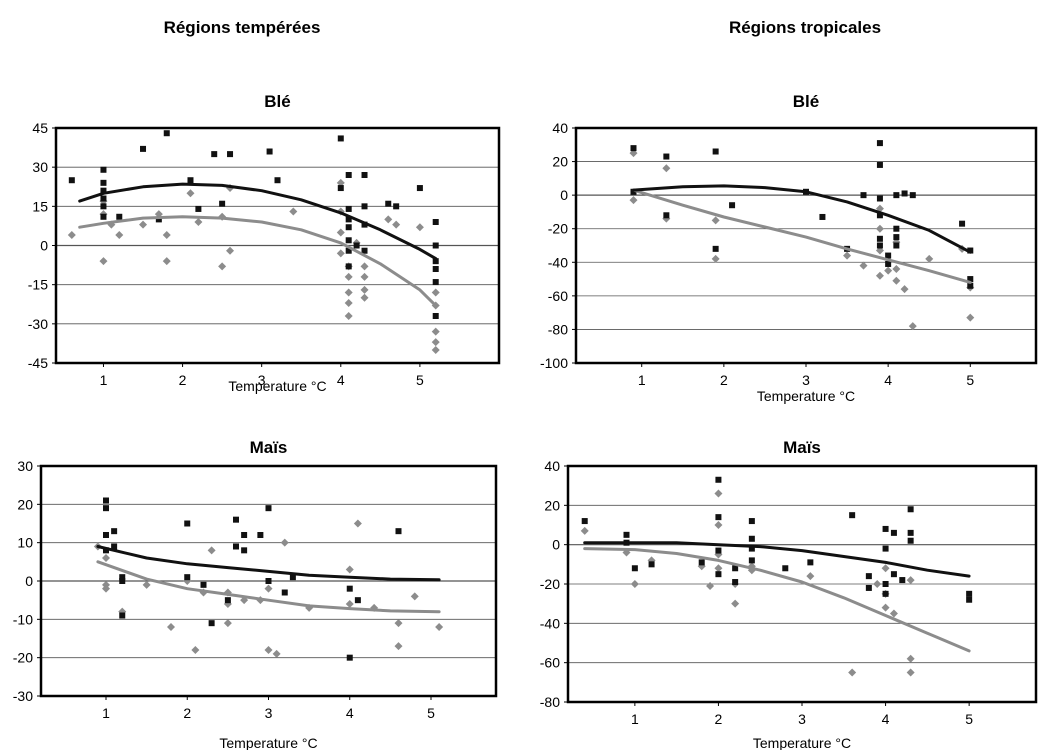 The height and width of the screenshot is (753, 1039). I want to click on x-tick-label: 5, so click(431, 713).